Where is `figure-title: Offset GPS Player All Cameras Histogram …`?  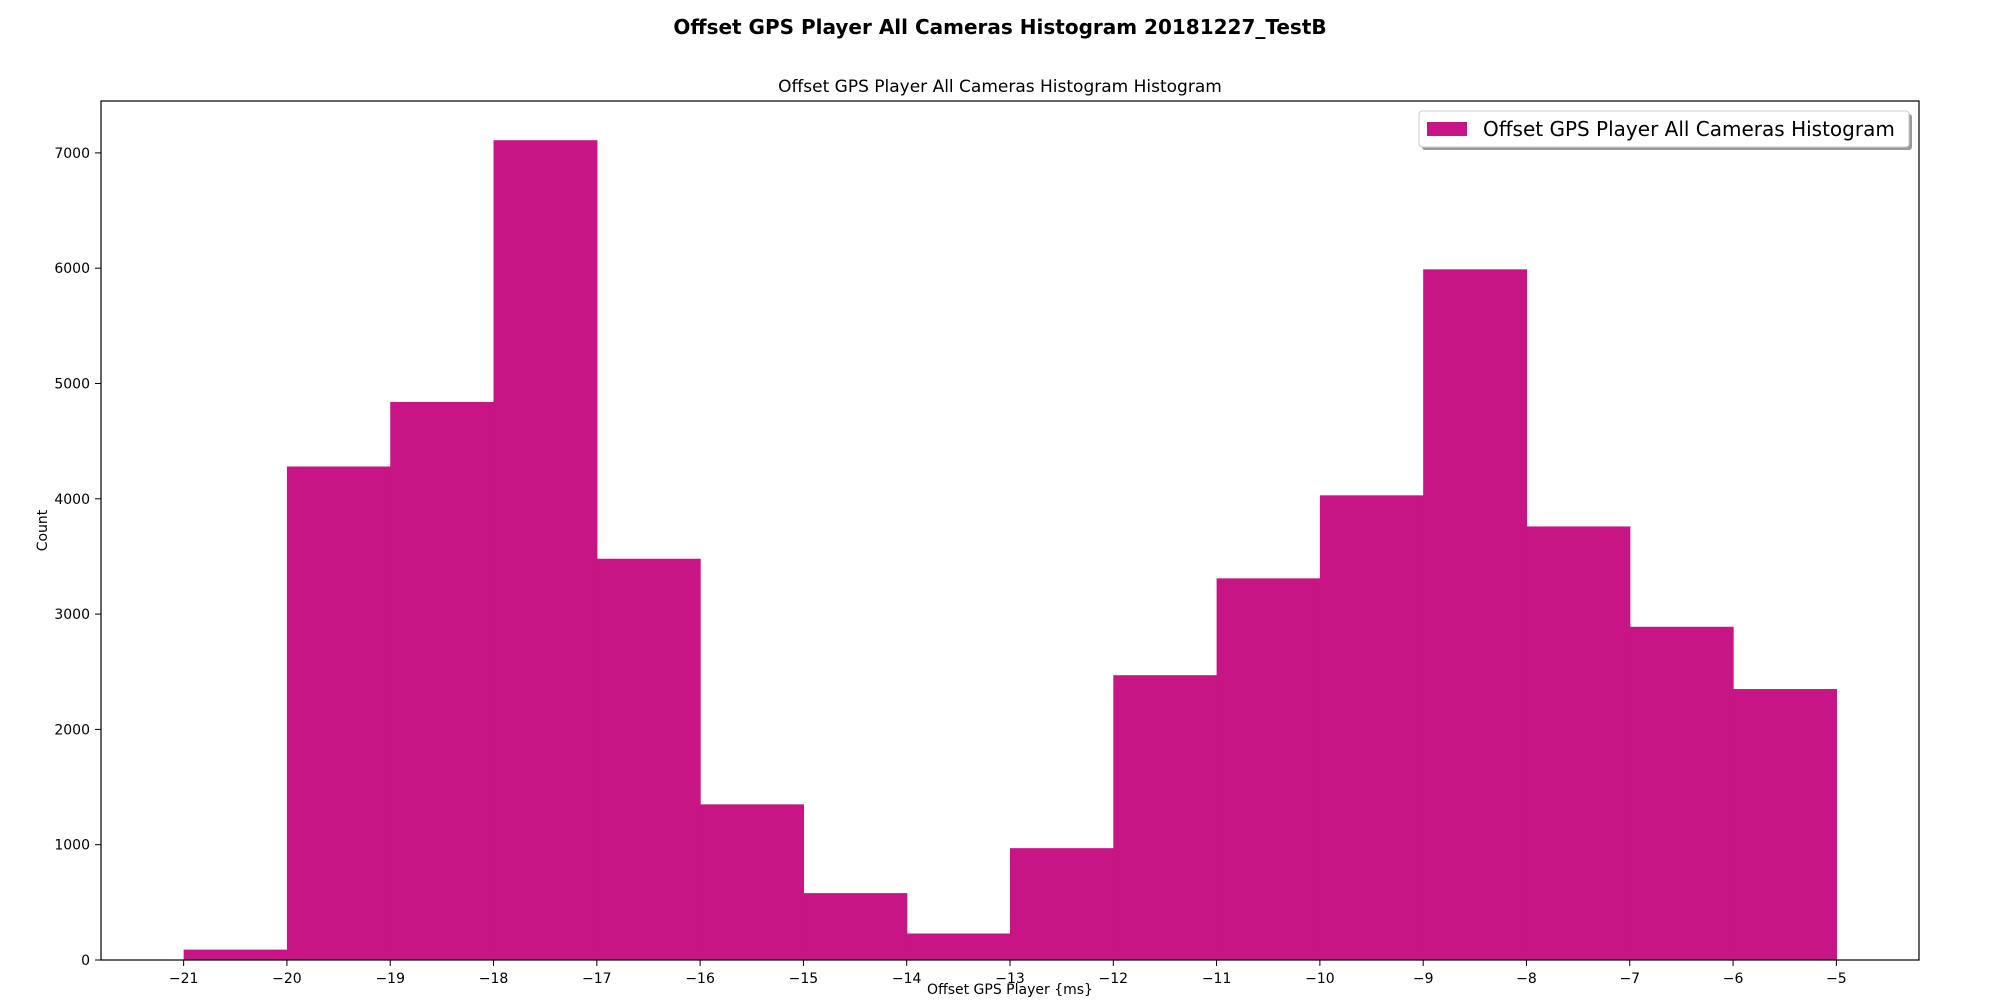 figure-title: Offset GPS Player All Cameras Histogram … is located at coordinates (999, 27).